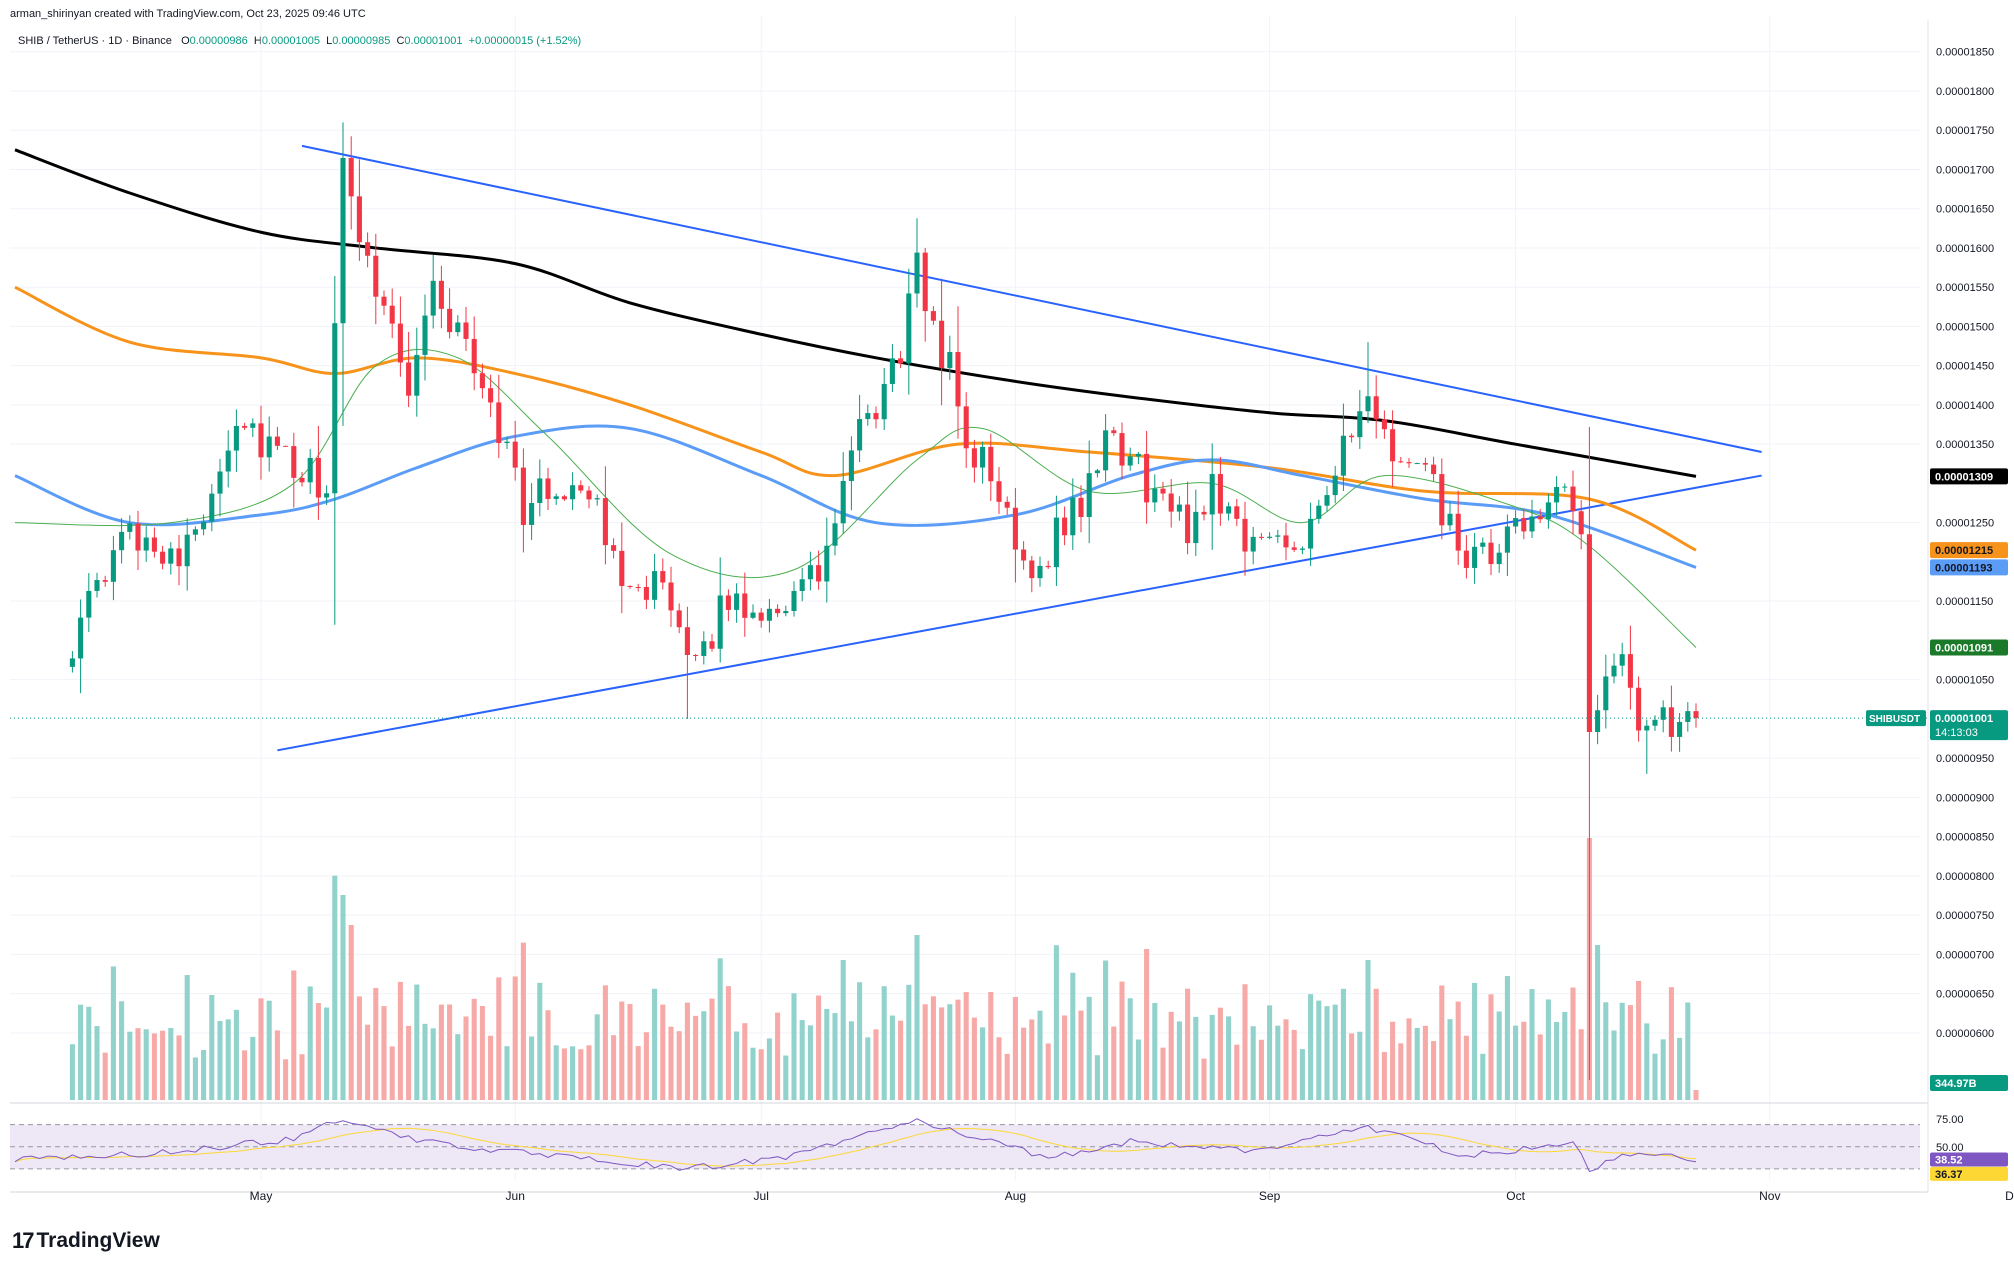 The height and width of the screenshot is (1269, 2014). What do you see at coordinates (1965, 53) in the screenshot?
I see `price-tick-label: 0.00001850` at bounding box center [1965, 53].